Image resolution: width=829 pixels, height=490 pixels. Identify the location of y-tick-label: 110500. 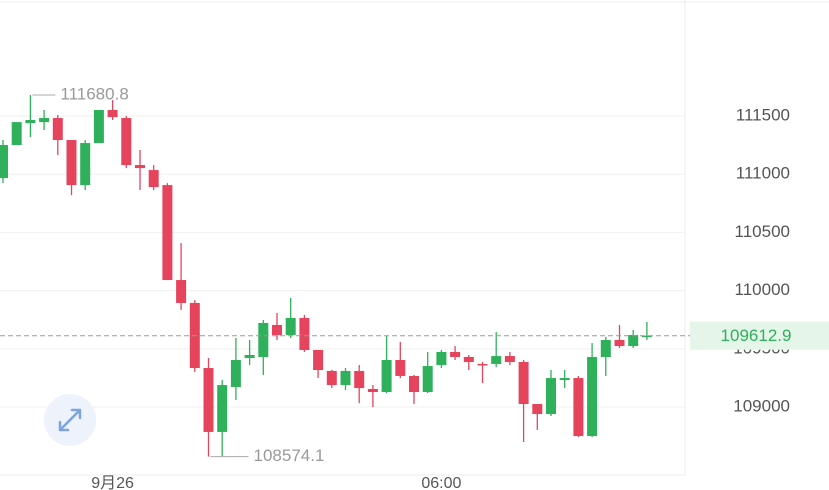
(762, 231).